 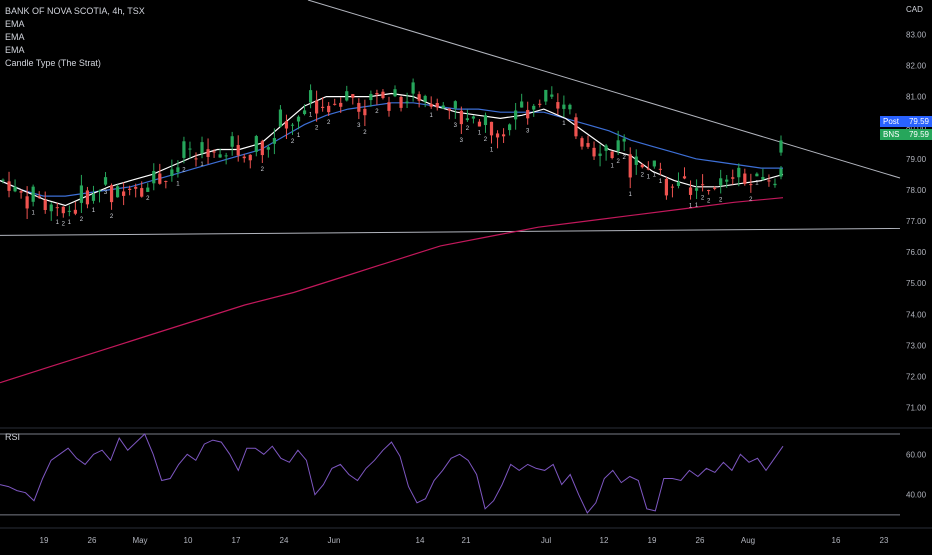 I want to click on rsi-tick-label: 60.00, so click(x=916, y=454).